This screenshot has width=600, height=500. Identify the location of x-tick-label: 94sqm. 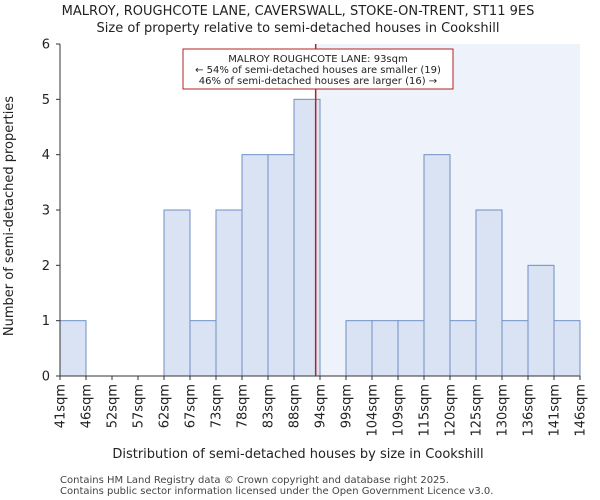
(321, 406).